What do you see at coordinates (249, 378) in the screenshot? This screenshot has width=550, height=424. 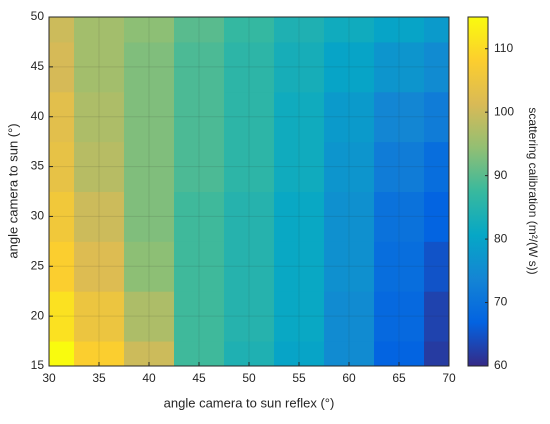 I see `x-tick-label: 50` at bounding box center [249, 378].